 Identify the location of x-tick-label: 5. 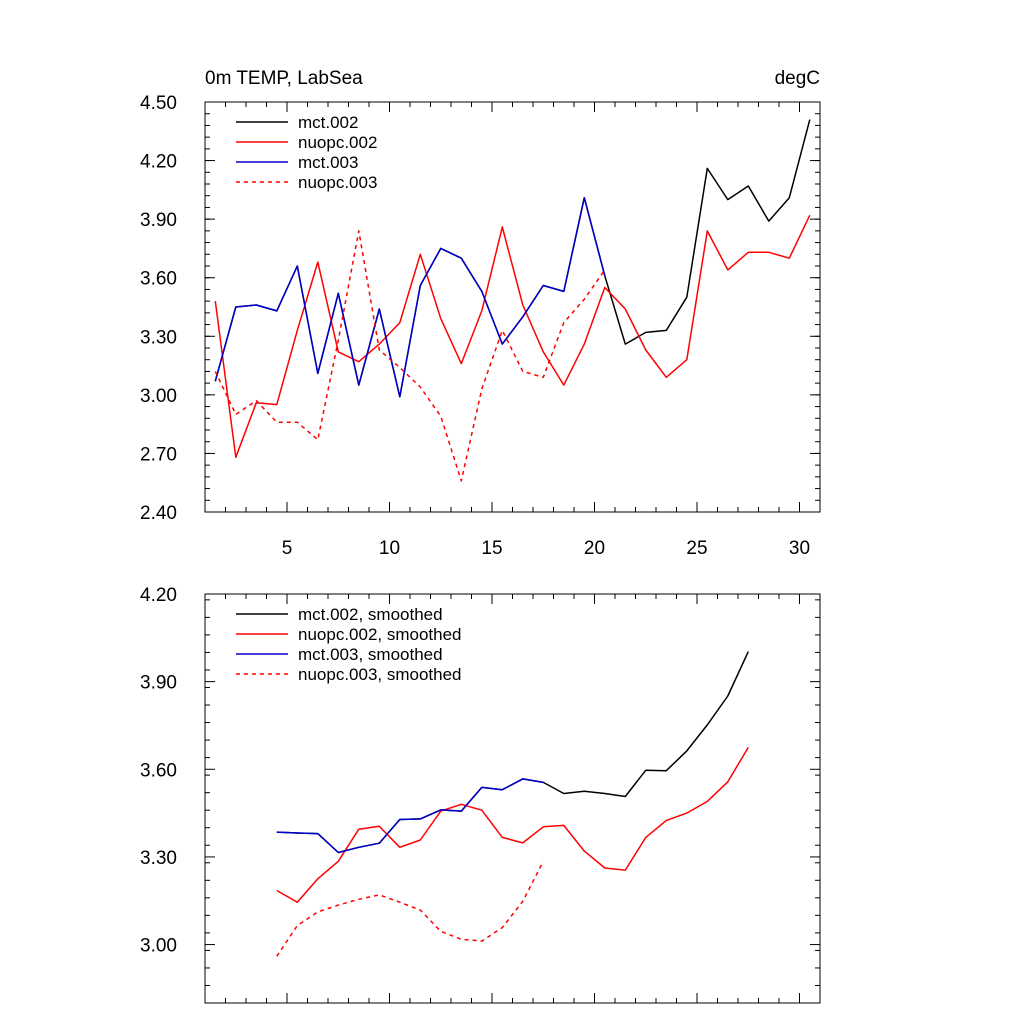
(287, 548).